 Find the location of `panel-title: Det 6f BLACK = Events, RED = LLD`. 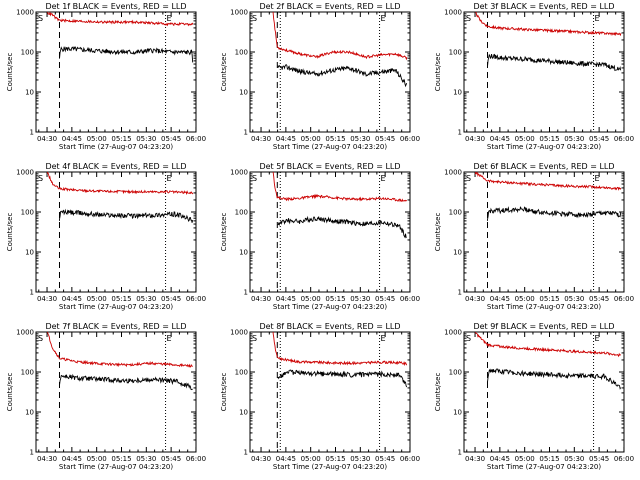

panel-title: Det 6f BLACK = Events, RED = LLD is located at coordinates (543, 166).